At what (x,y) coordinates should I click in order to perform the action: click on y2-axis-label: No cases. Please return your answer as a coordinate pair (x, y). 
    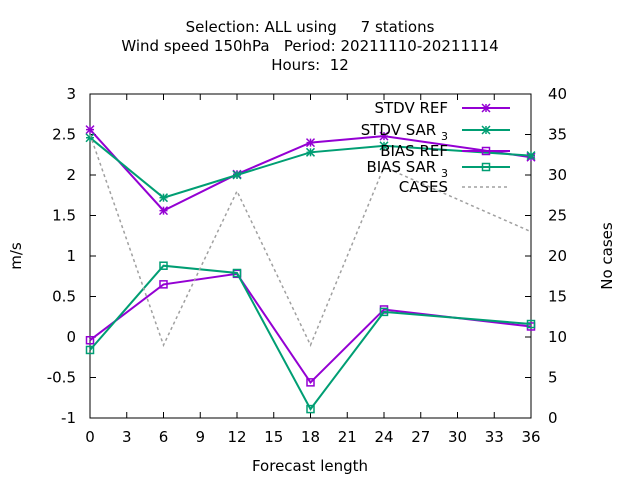
    Looking at the image, I should click on (607, 256).